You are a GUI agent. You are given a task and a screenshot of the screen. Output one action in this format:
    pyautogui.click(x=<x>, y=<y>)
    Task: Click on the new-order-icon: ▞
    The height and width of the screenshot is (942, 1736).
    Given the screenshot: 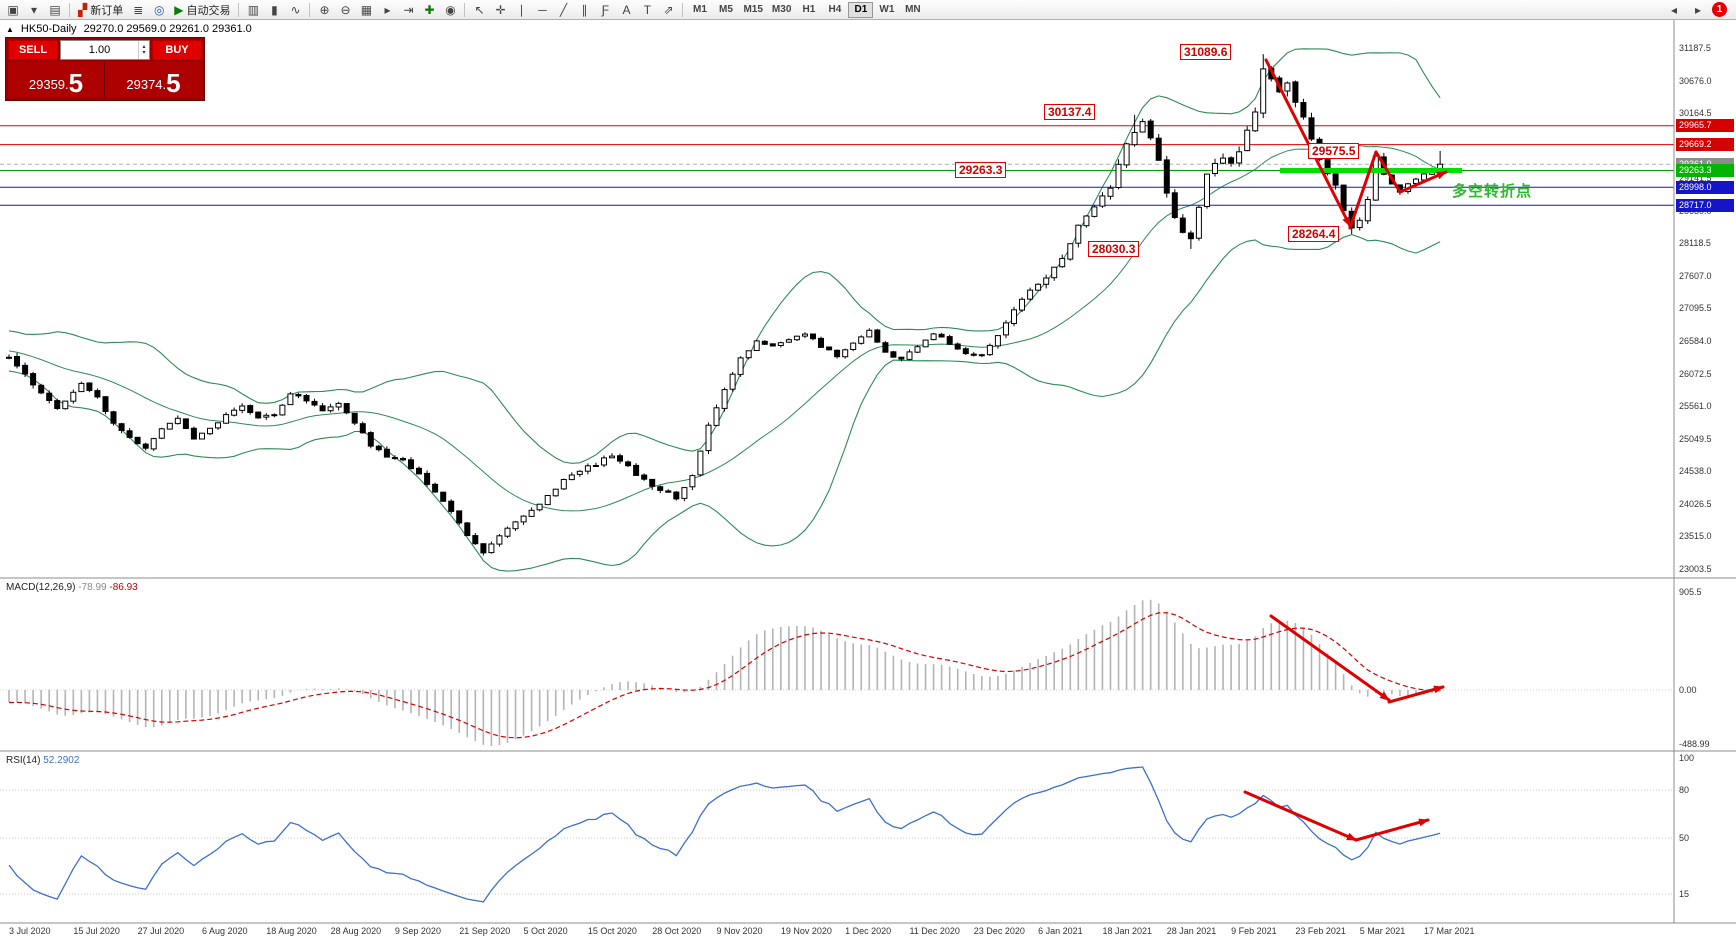 What is the action you would take?
    pyautogui.click(x=83, y=9)
    